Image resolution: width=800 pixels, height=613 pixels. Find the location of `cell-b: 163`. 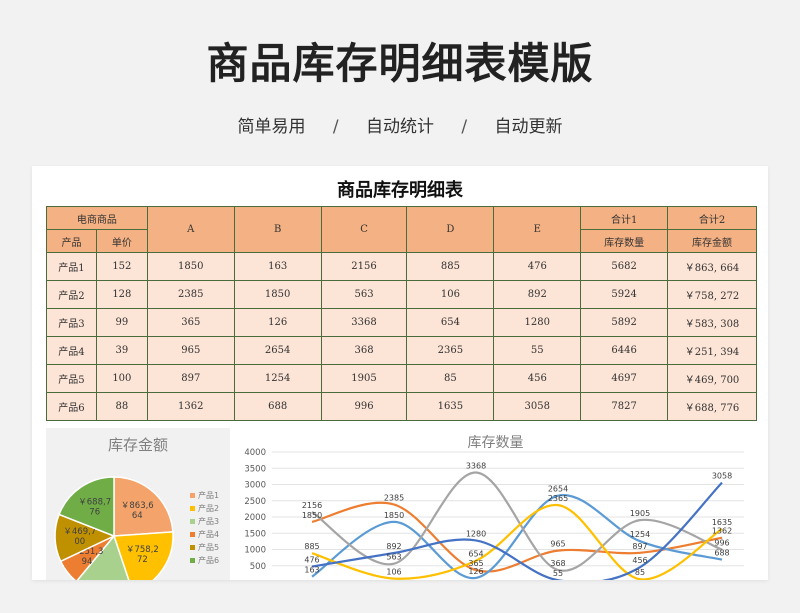

cell-b: 163 is located at coordinates (277, 266).